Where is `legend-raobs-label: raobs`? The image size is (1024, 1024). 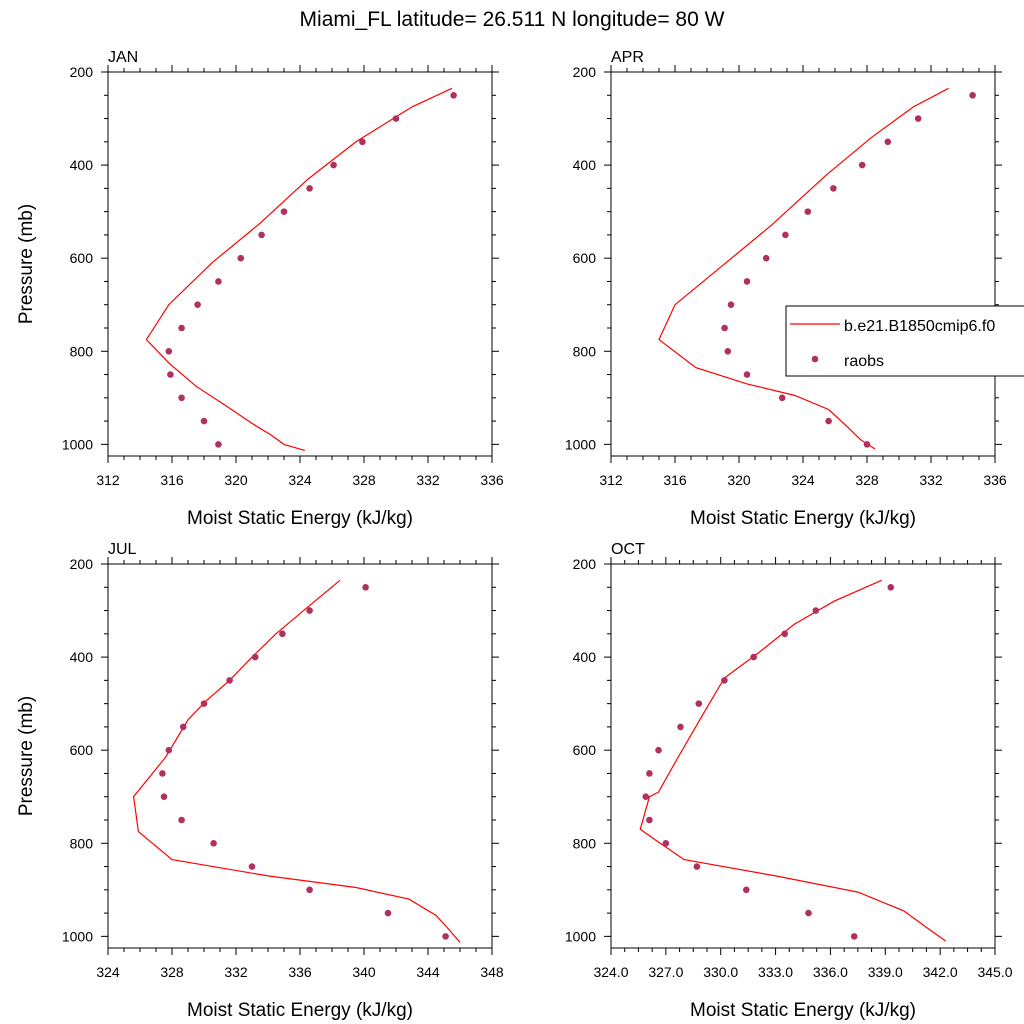 legend-raobs-label: raobs is located at coordinates (864, 361).